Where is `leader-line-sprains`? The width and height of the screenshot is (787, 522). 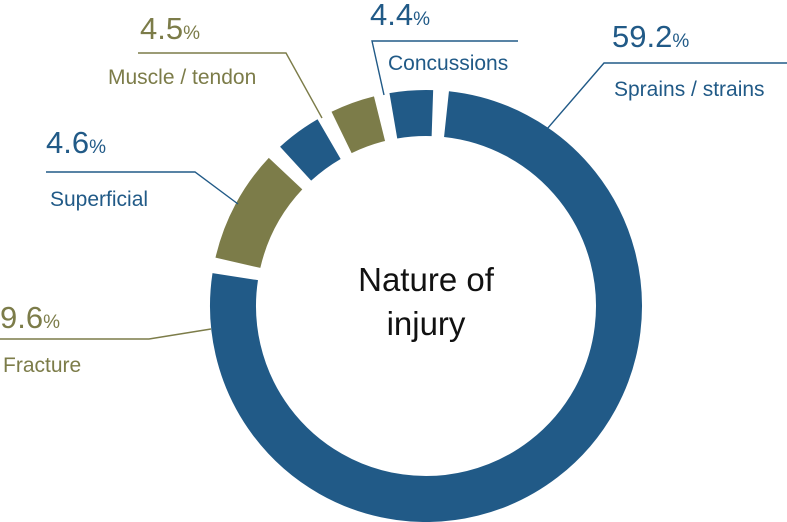 leader-line-sprains is located at coordinates (666, 96).